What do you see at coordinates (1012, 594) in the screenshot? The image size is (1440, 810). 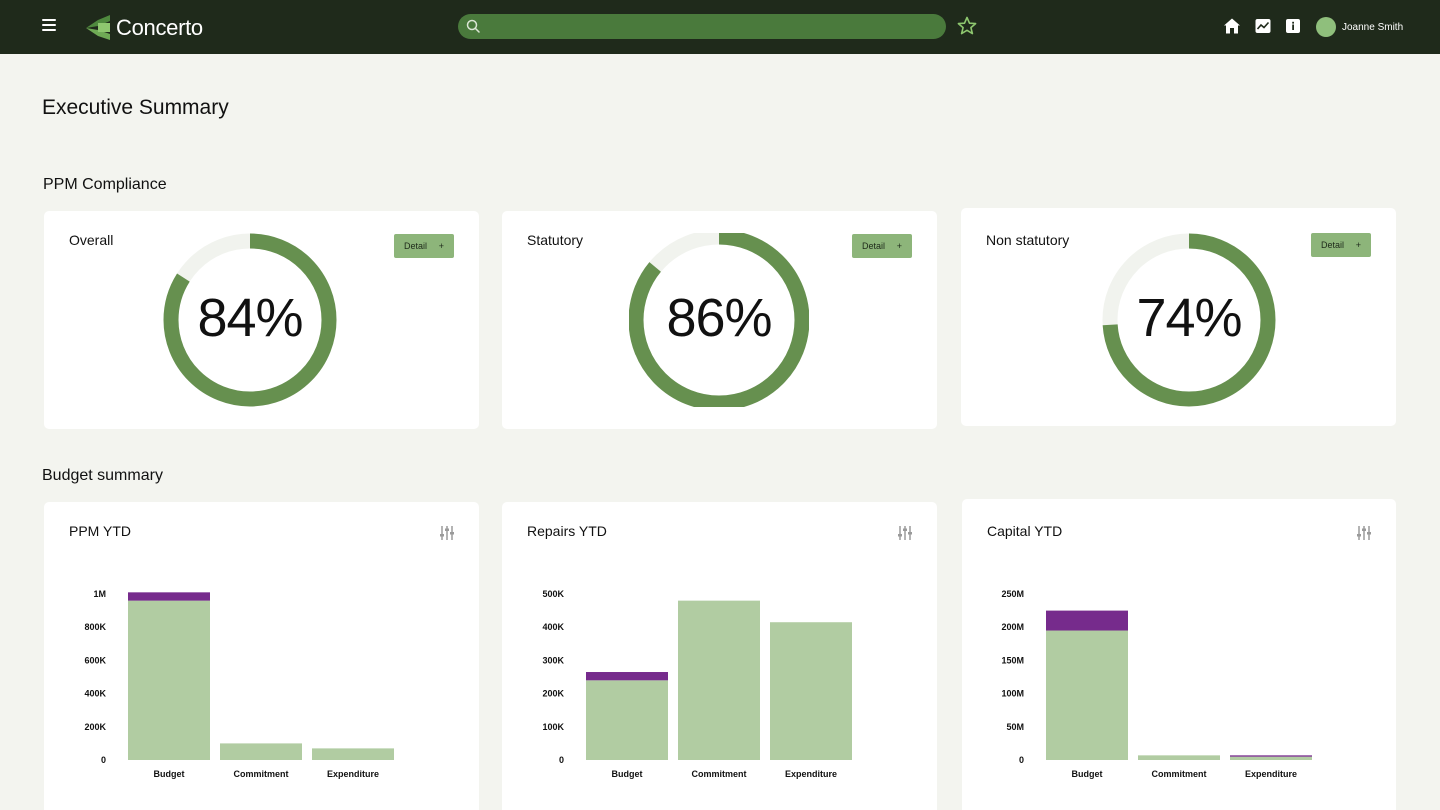 I see `y-tick-label: 250M` at bounding box center [1012, 594].